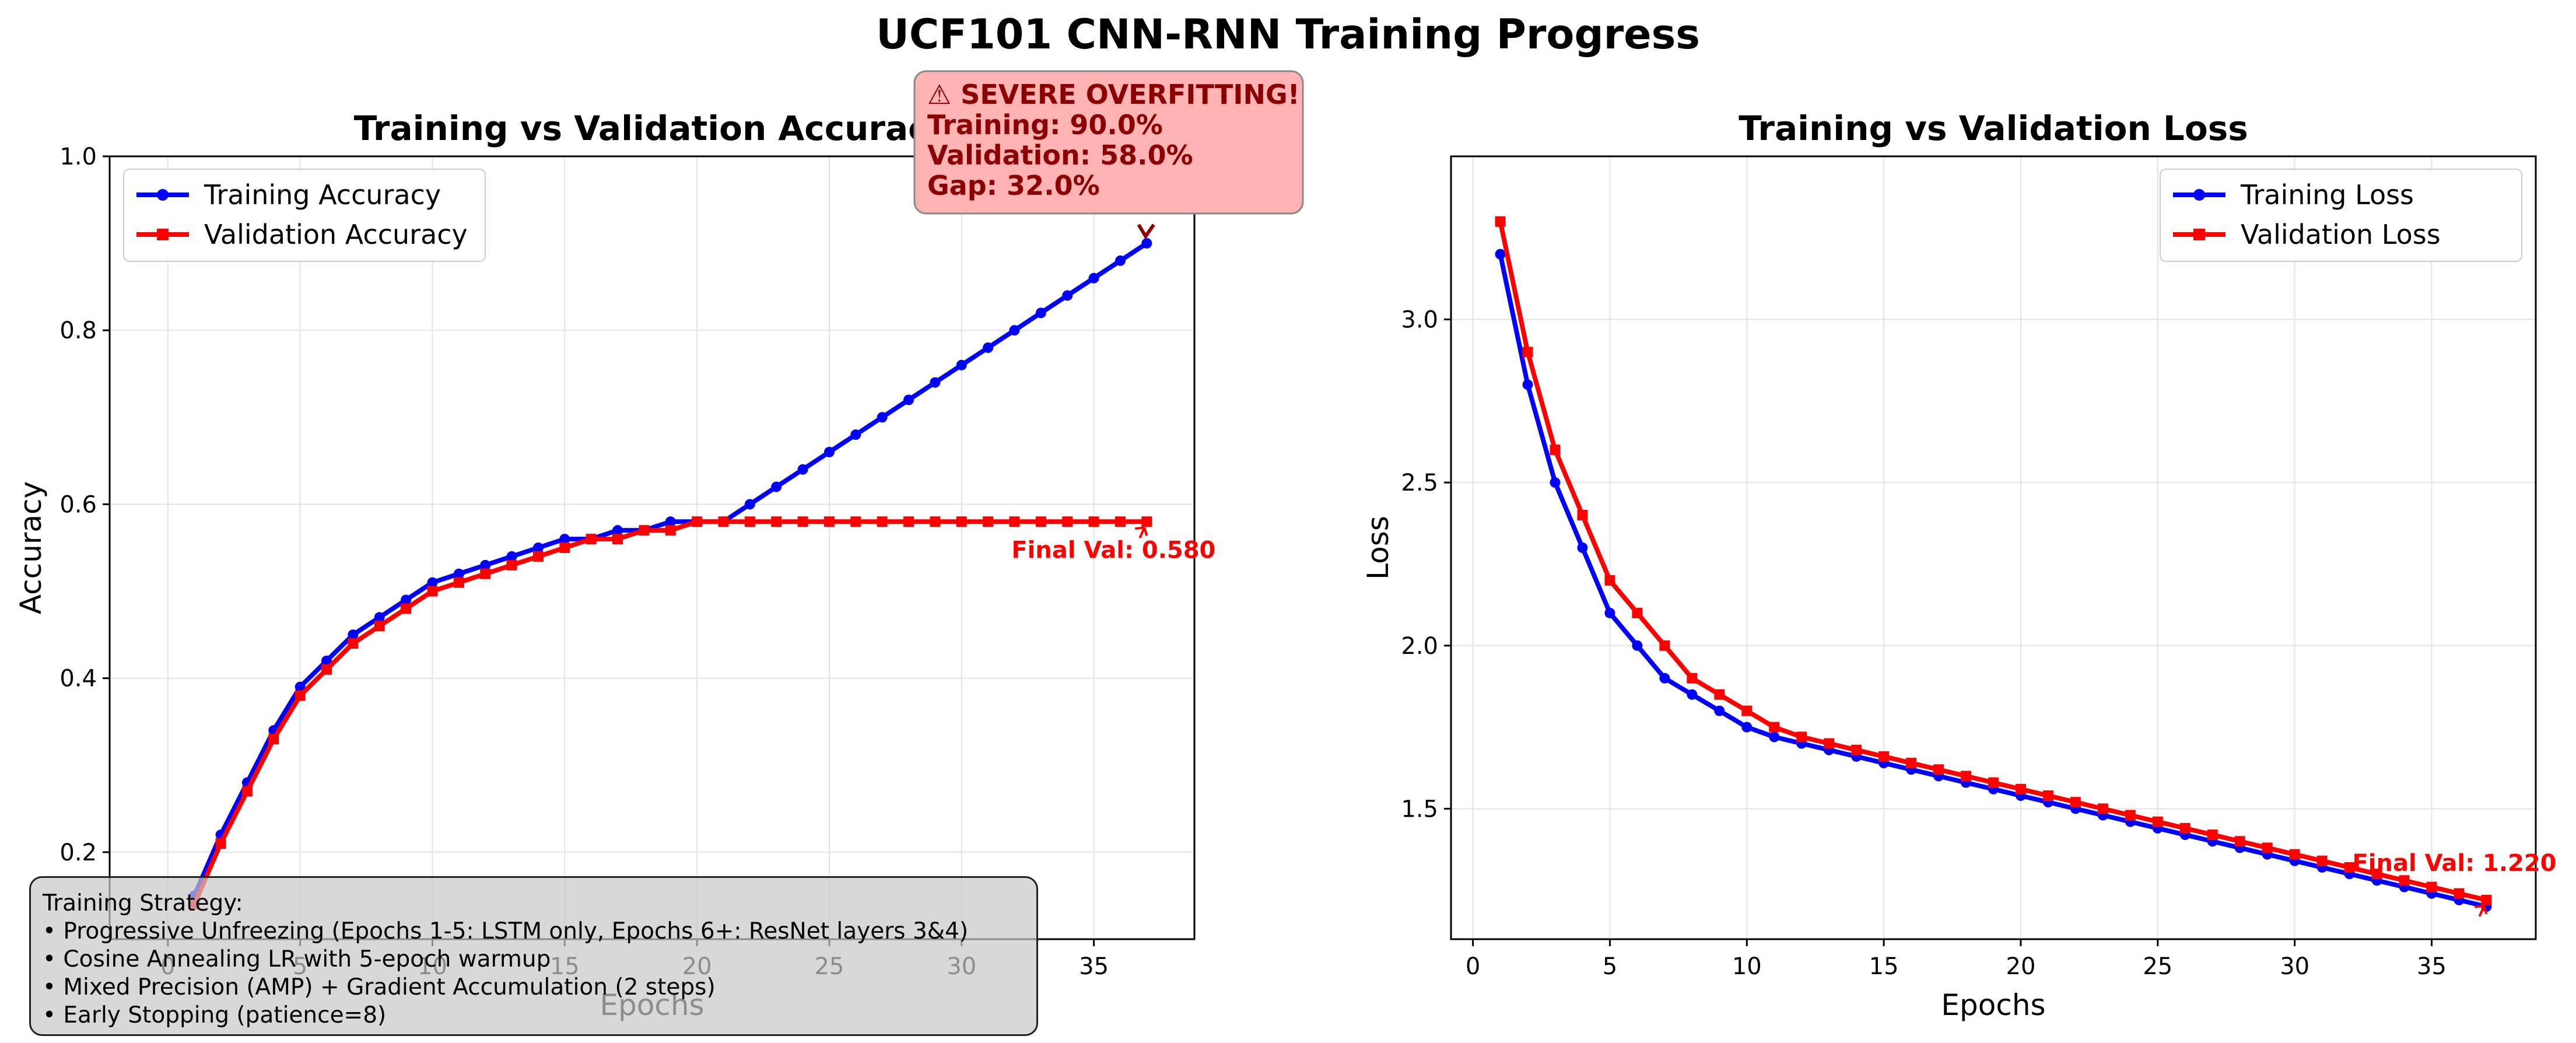 This screenshot has width=2576, height=1043. Describe the element at coordinates (1473, 966) in the screenshot. I see `loss-x-tick-label: 0` at that location.